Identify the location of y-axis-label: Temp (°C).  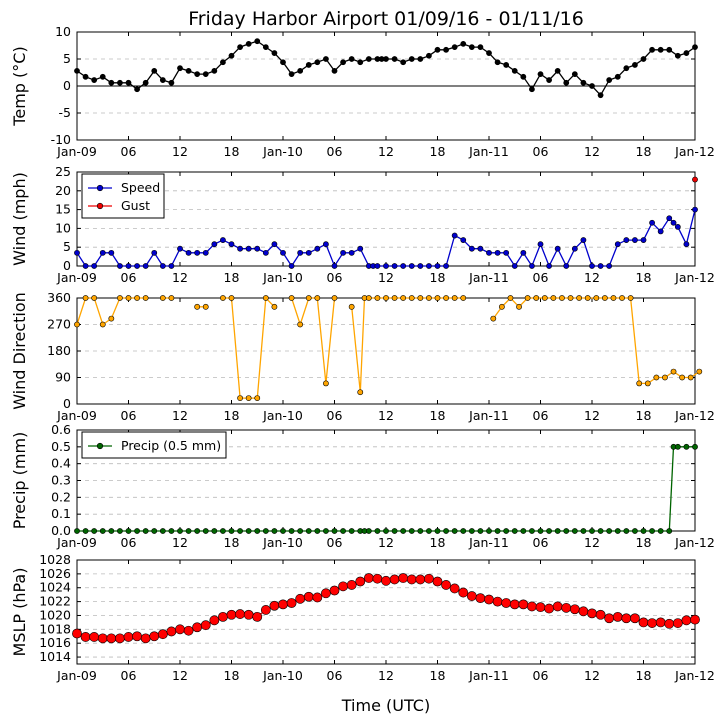
(19, 86).